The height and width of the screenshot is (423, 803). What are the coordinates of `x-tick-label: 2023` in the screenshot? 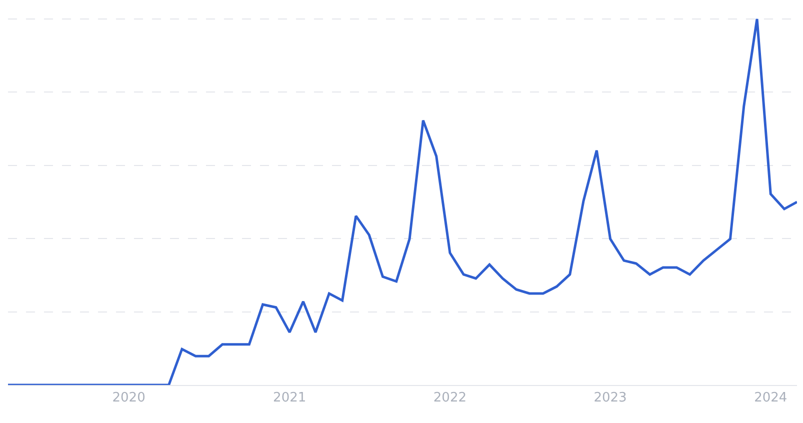 It's located at (610, 398).